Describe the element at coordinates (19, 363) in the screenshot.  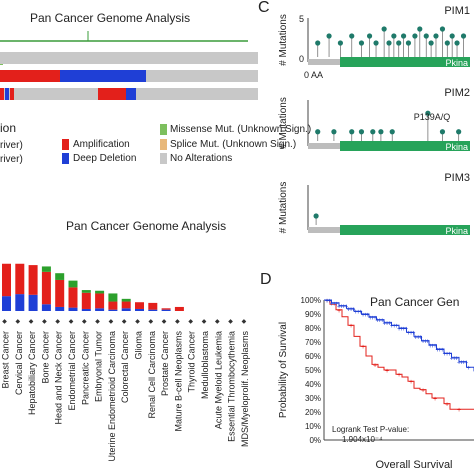
I see `category-label: Cervical Cancer` at that location.